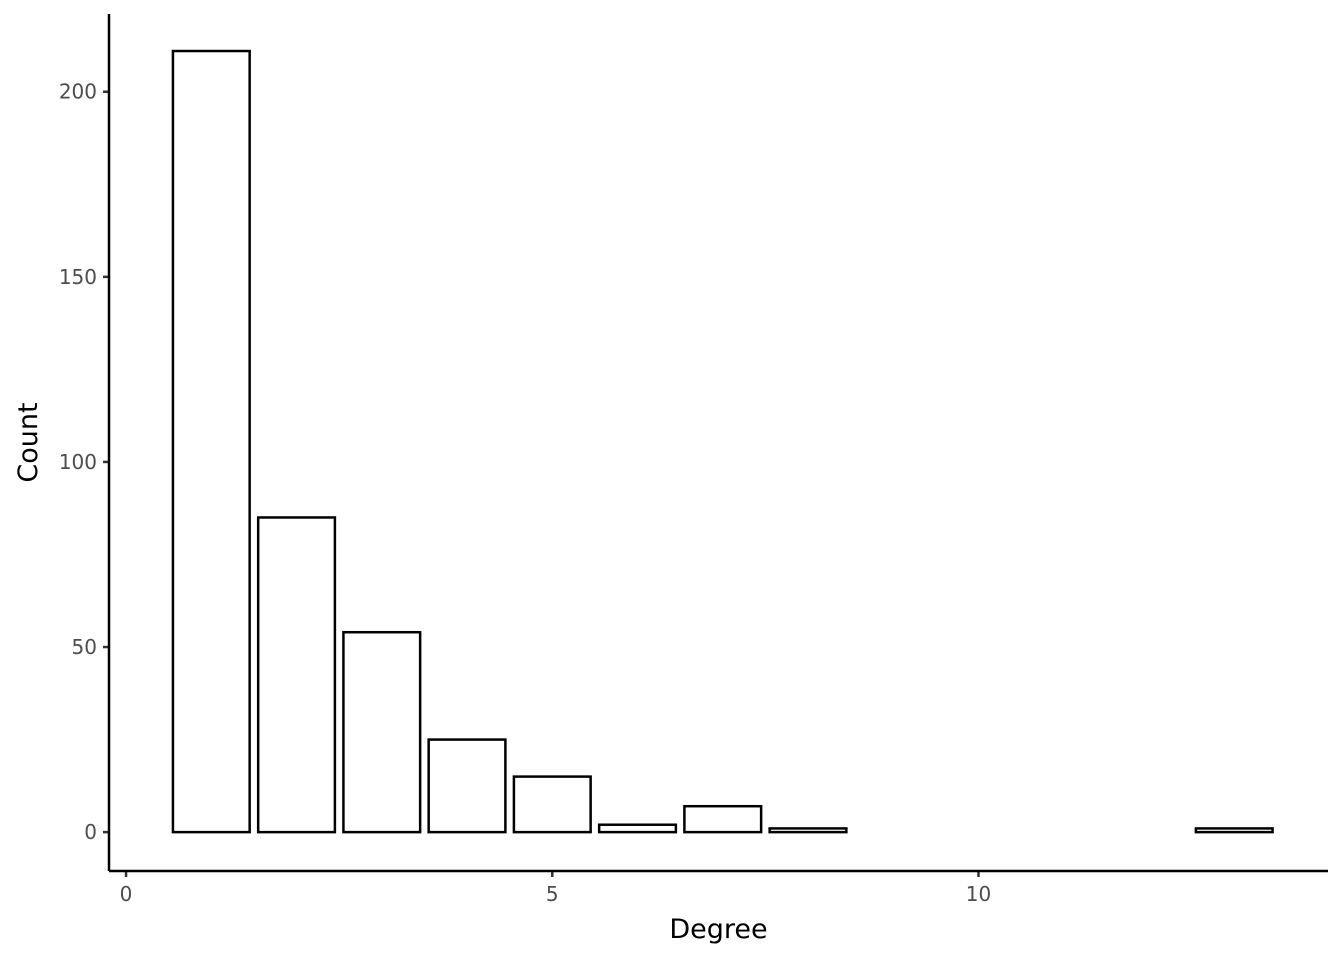 This screenshot has height=960, width=1344. Describe the element at coordinates (552, 894) in the screenshot. I see `x-tick-label: 5` at that location.